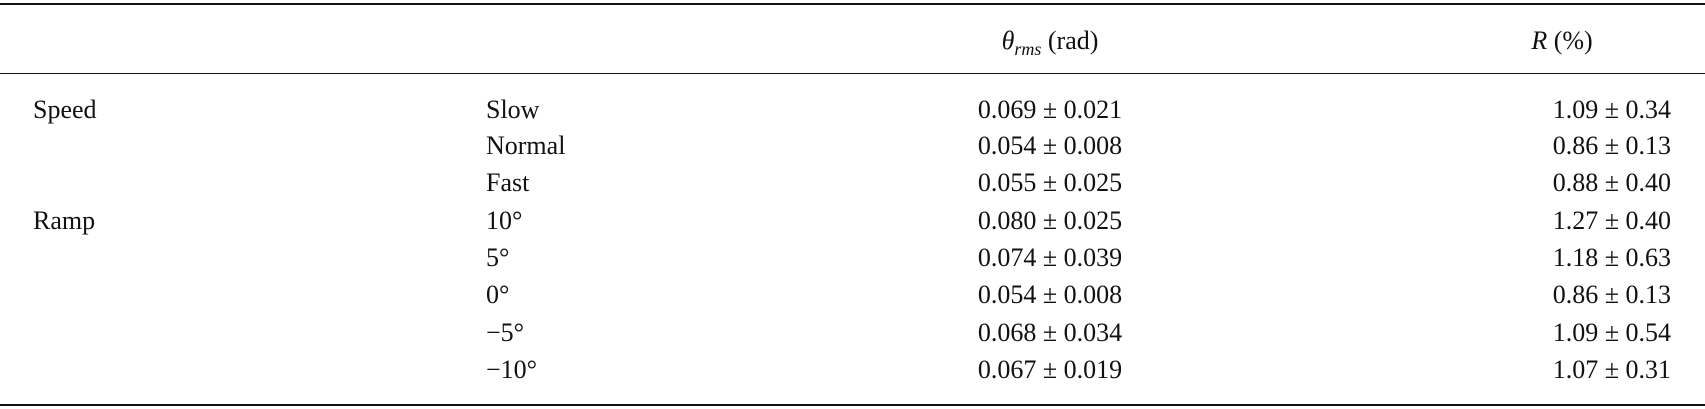  I want to click on theta-rms: 0.074 ± 0.039, so click(1050, 257).